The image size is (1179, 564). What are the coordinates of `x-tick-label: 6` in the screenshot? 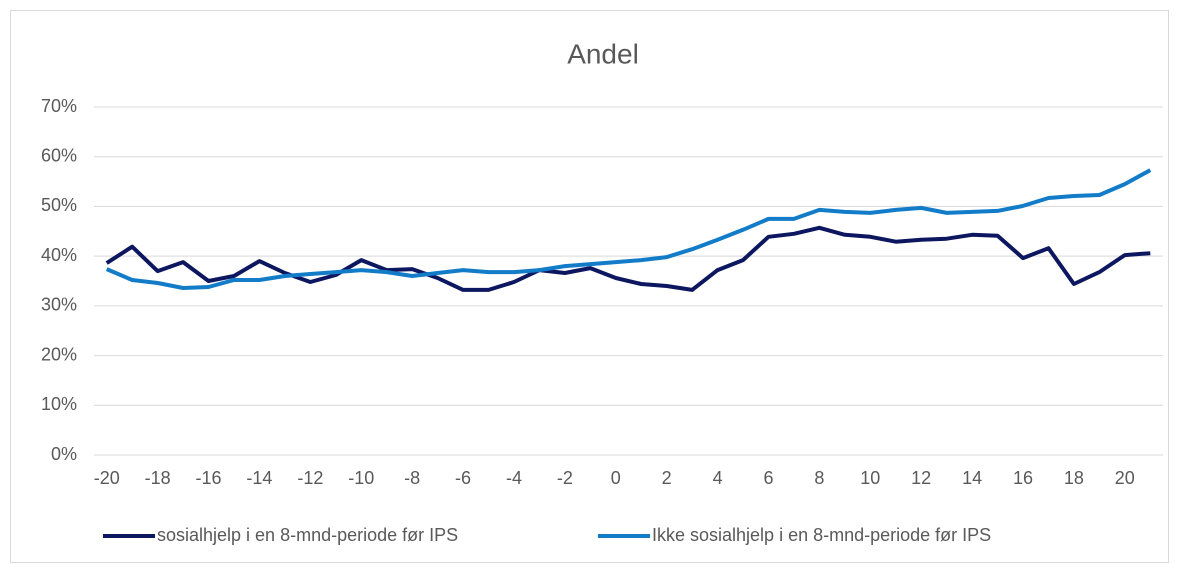 It's located at (768, 478).